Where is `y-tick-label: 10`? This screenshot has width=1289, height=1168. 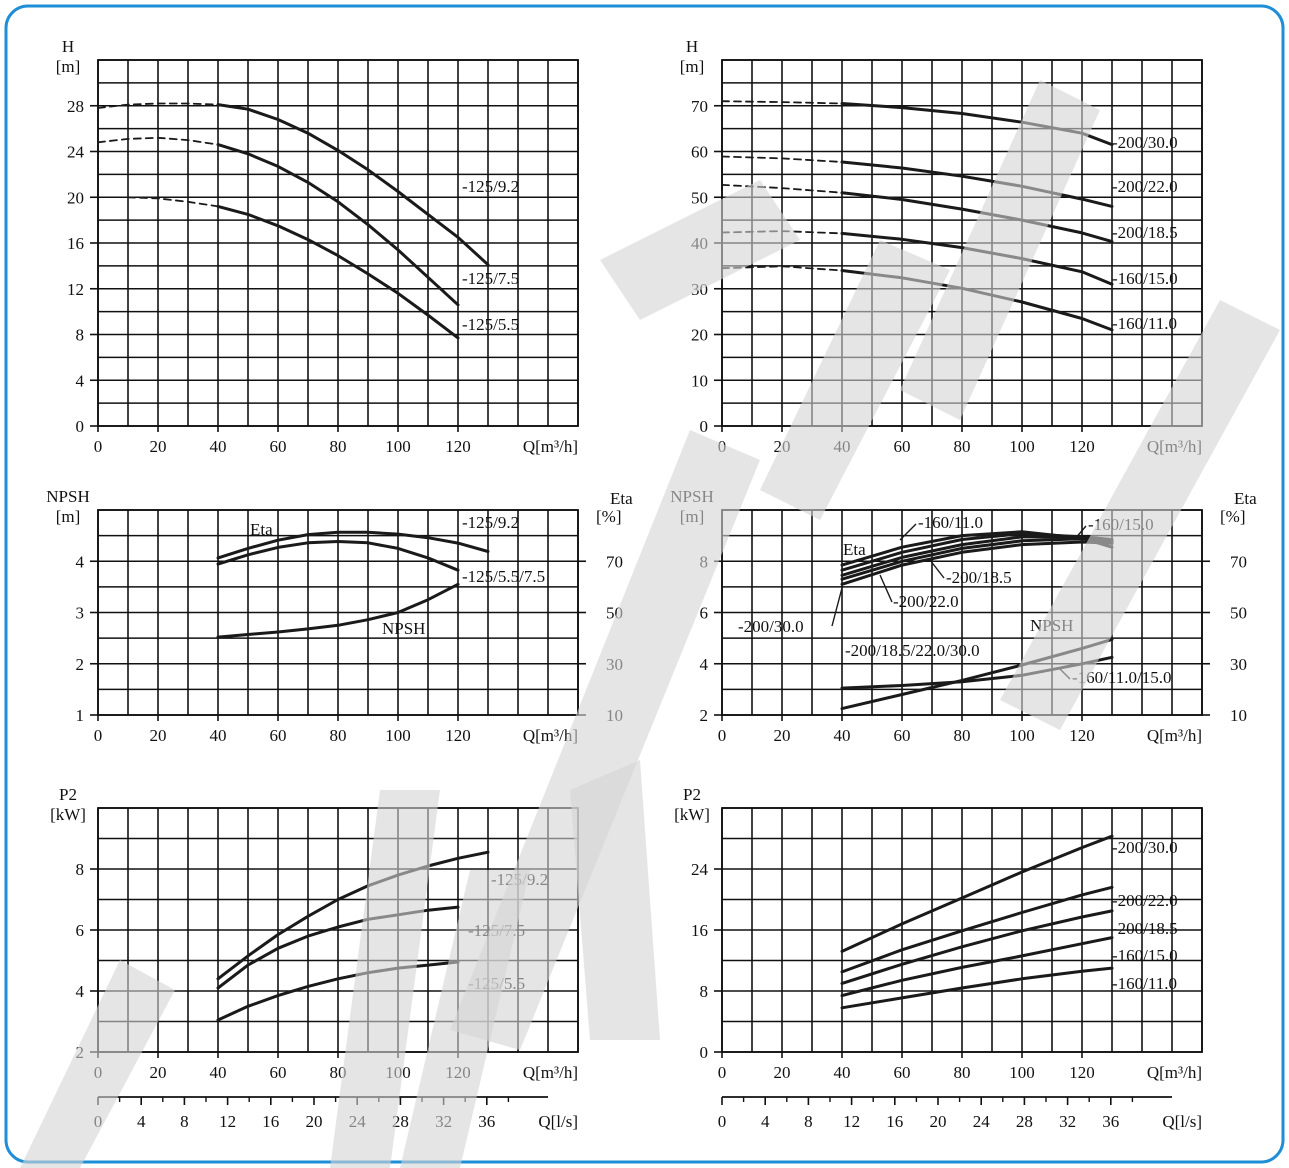
y-tick-label: 10 is located at coordinates (699, 380).